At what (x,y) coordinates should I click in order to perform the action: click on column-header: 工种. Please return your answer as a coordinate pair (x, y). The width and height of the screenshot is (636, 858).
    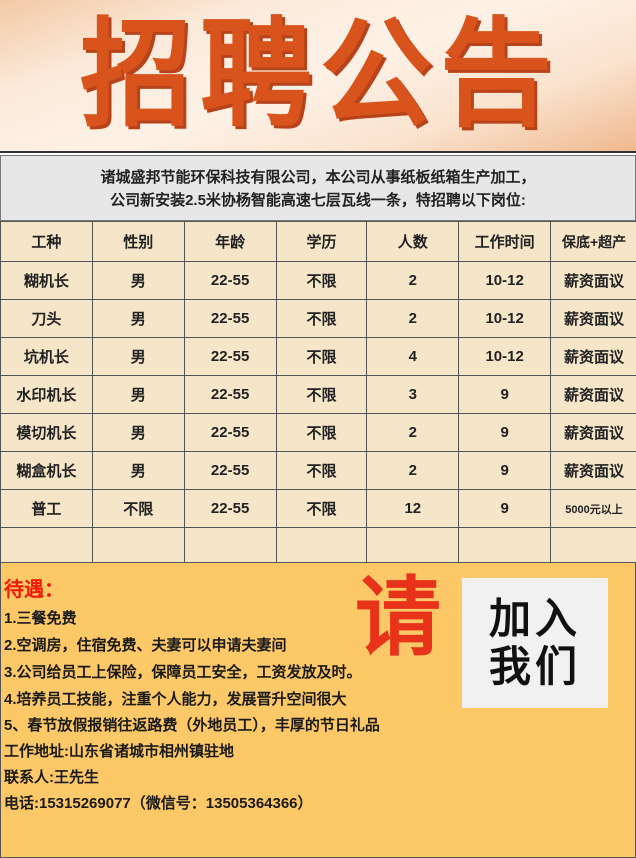
    Looking at the image, I should click on (46, 241).